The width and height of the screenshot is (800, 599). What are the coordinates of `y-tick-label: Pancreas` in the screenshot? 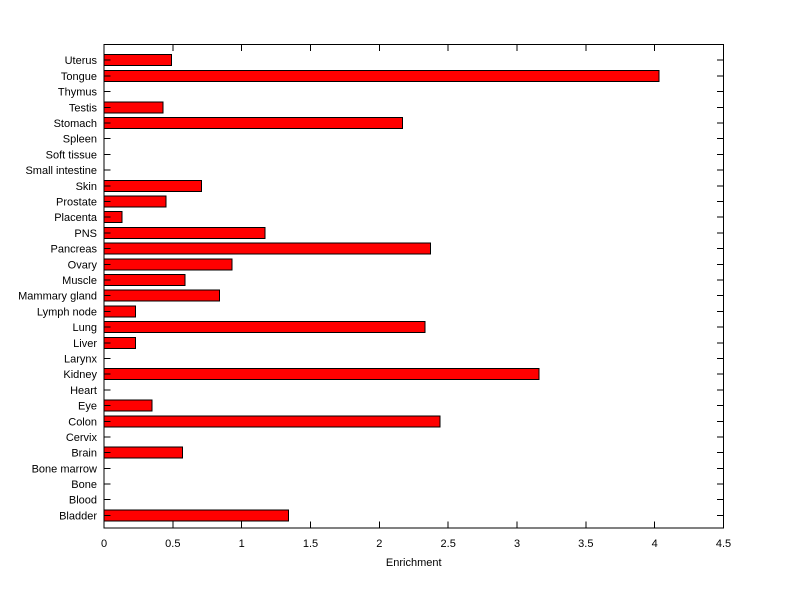 It's located at (74, 250).